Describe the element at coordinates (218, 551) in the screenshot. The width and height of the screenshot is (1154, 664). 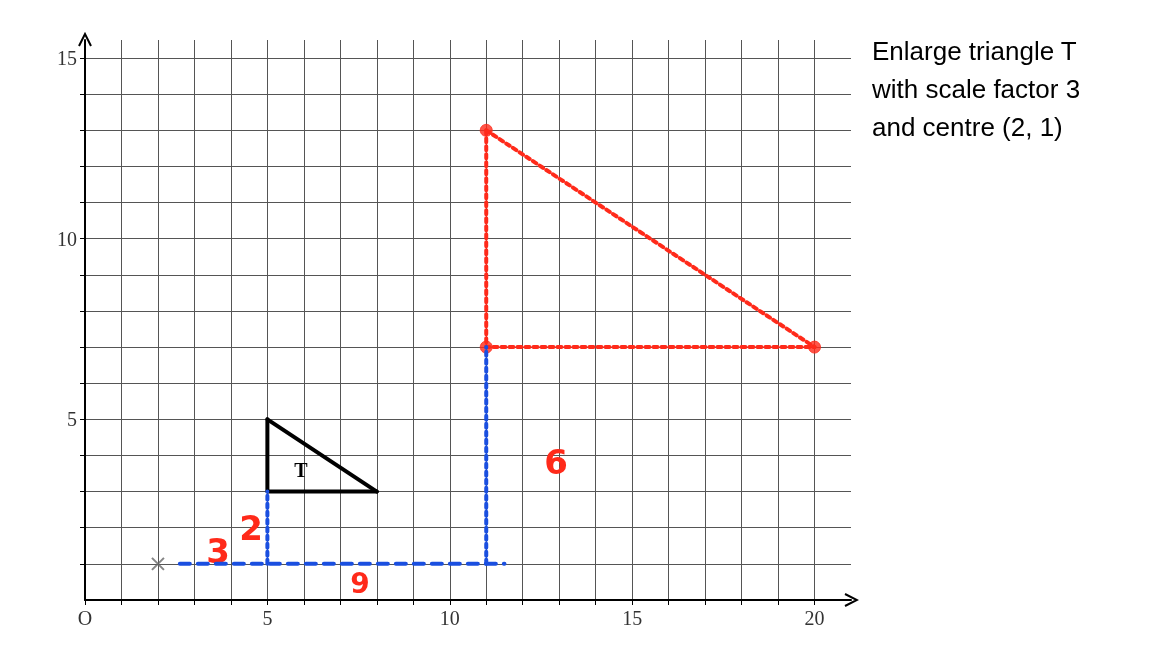
I see `annotation: 3` at that location.